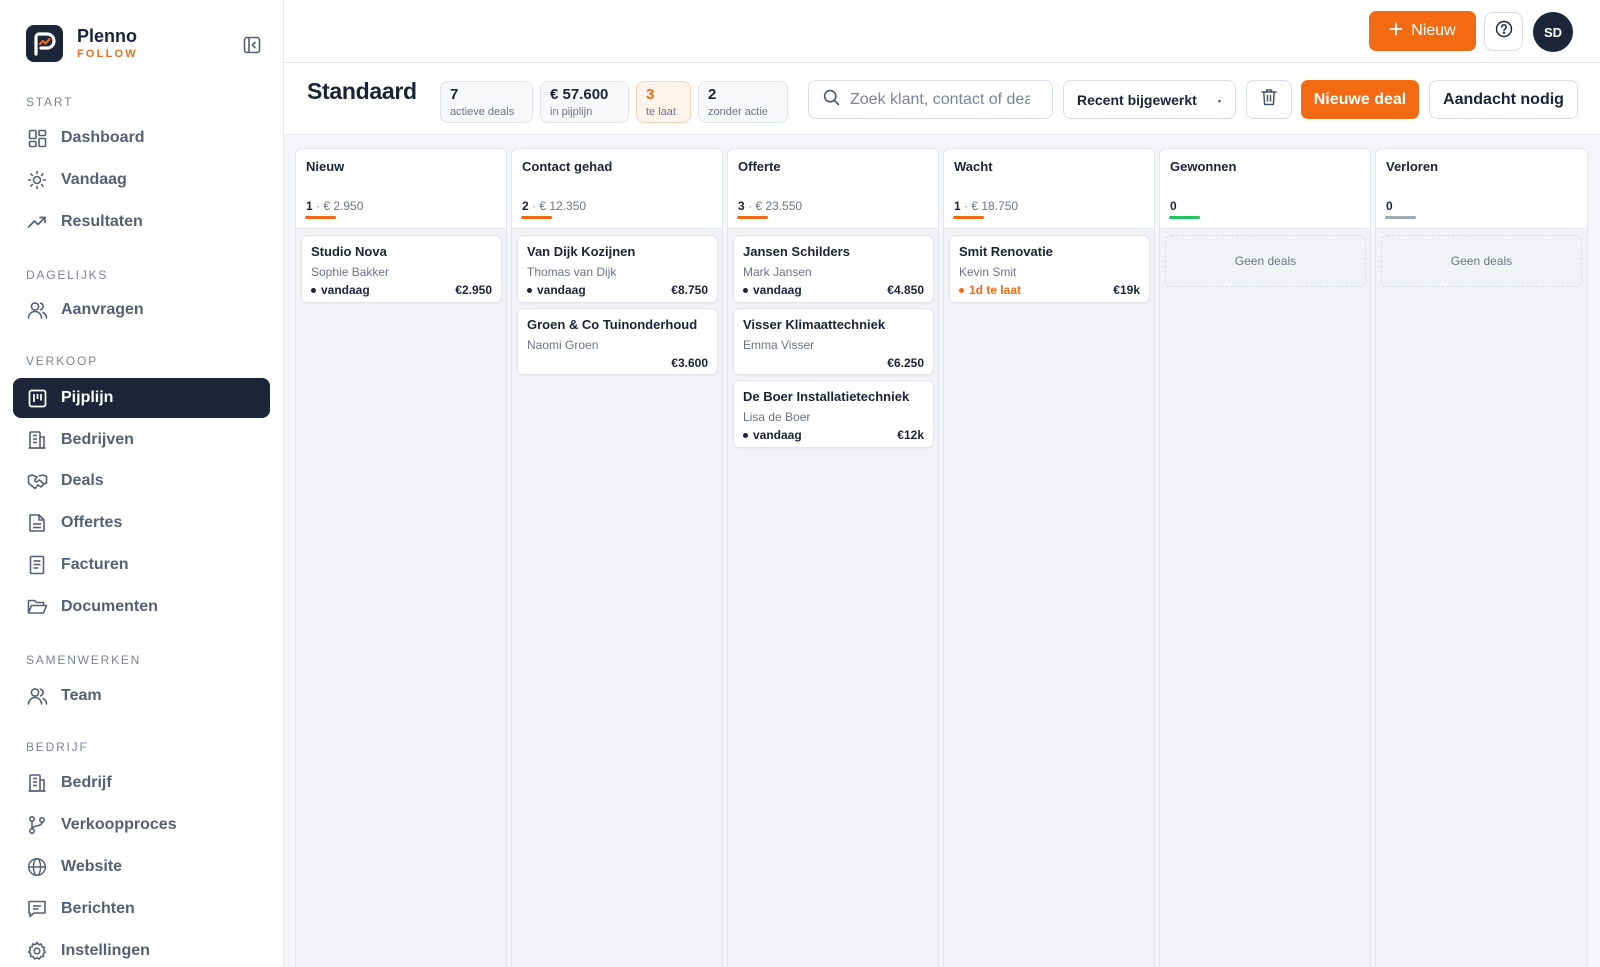 The image size is (1600, 967). What do you see at coordinates (486, 102) in the screenshot?
I see `stat-active-deals: 7 actieve deals` at bounding box center [486, 102].